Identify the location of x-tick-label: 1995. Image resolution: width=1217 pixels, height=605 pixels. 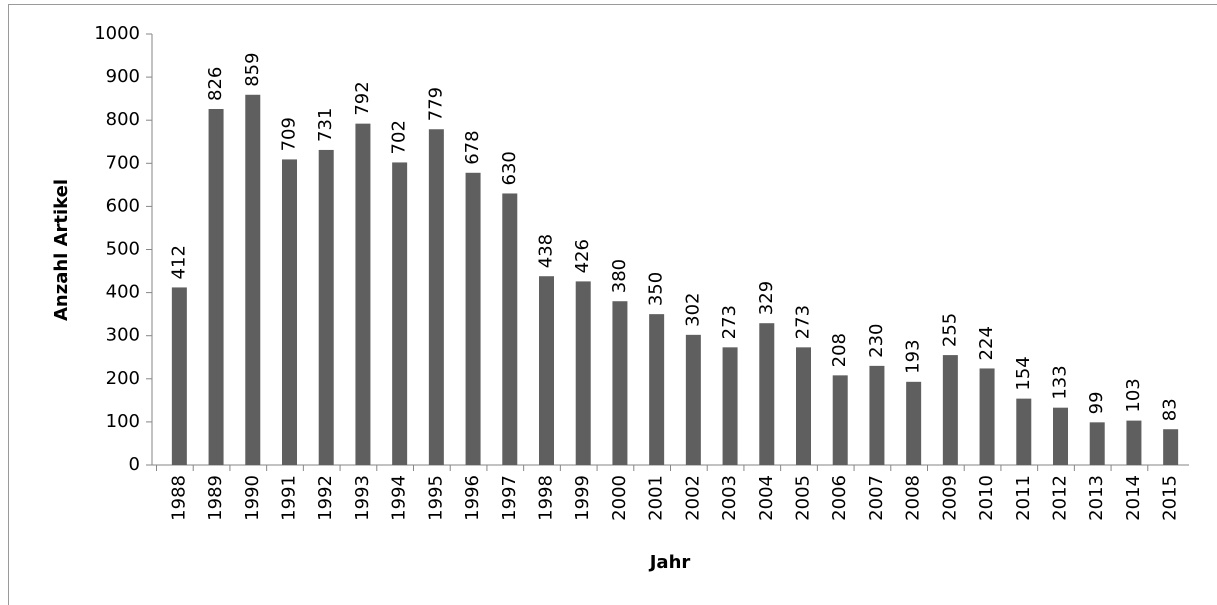
(435, 498).